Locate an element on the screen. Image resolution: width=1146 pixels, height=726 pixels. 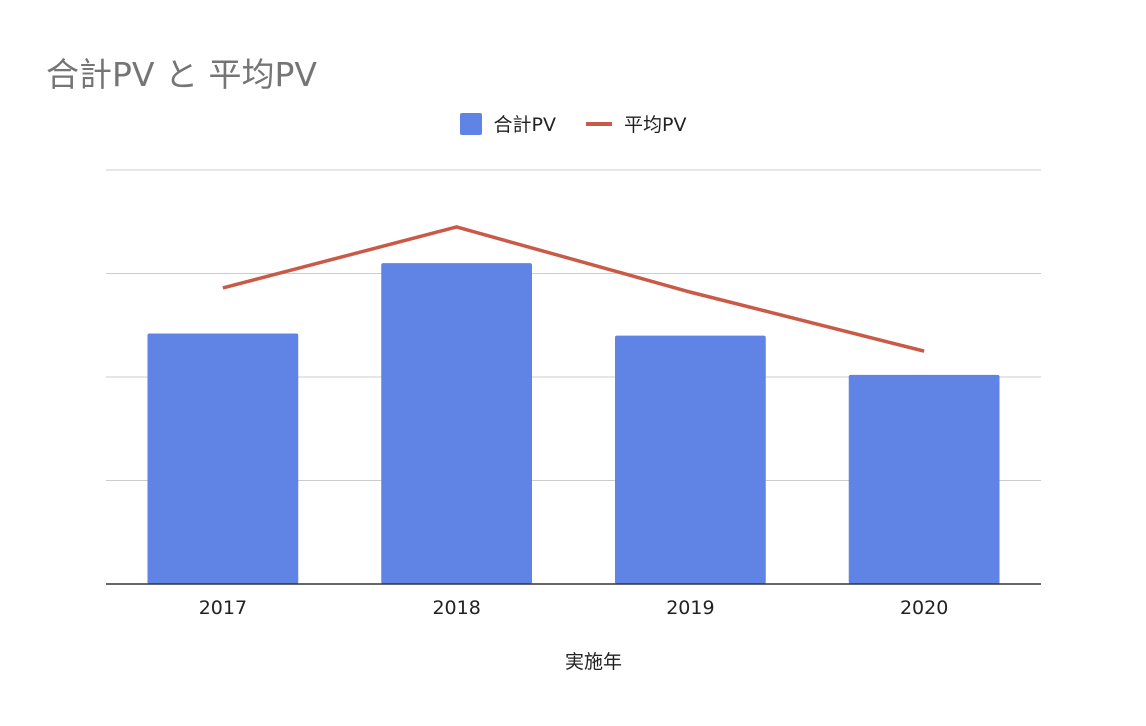
legend-item-total-pv: 合計PV is located at coordinates (507, 123).